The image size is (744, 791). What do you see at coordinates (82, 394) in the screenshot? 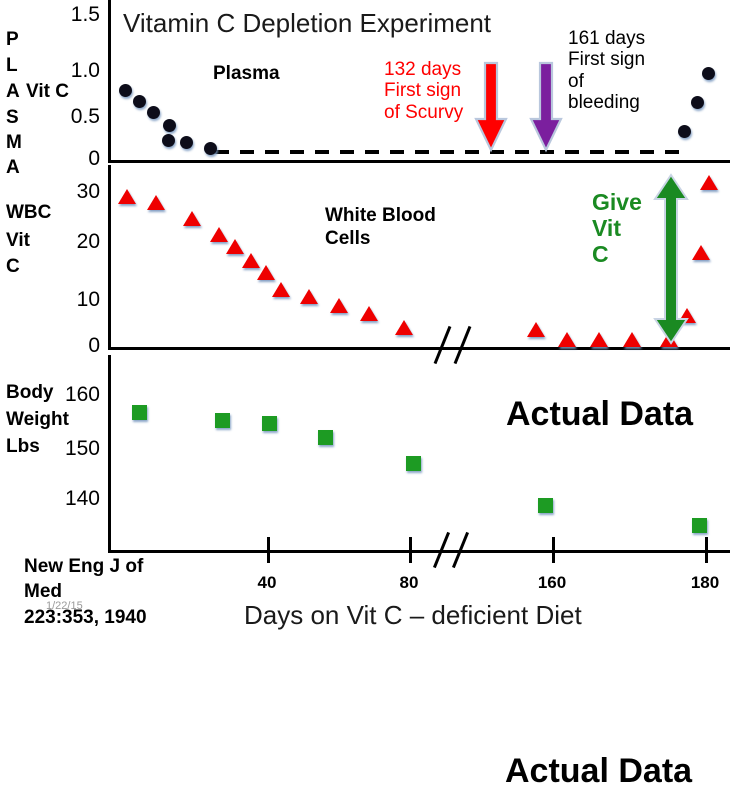
I see `weight-ytick-160: 160` at bounding box center [82, 394].